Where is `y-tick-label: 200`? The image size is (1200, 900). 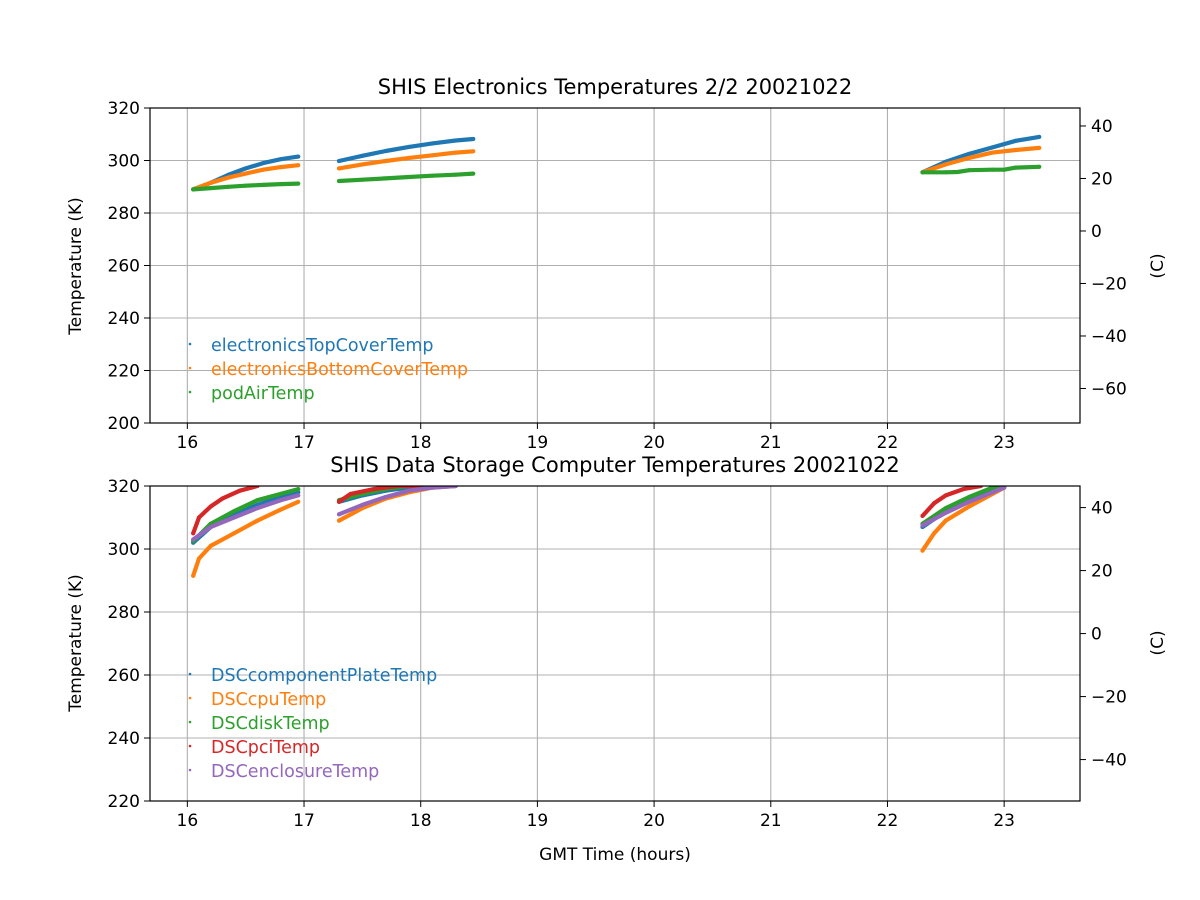
y-tick-label: 200 is located at coordinates (124, 424).